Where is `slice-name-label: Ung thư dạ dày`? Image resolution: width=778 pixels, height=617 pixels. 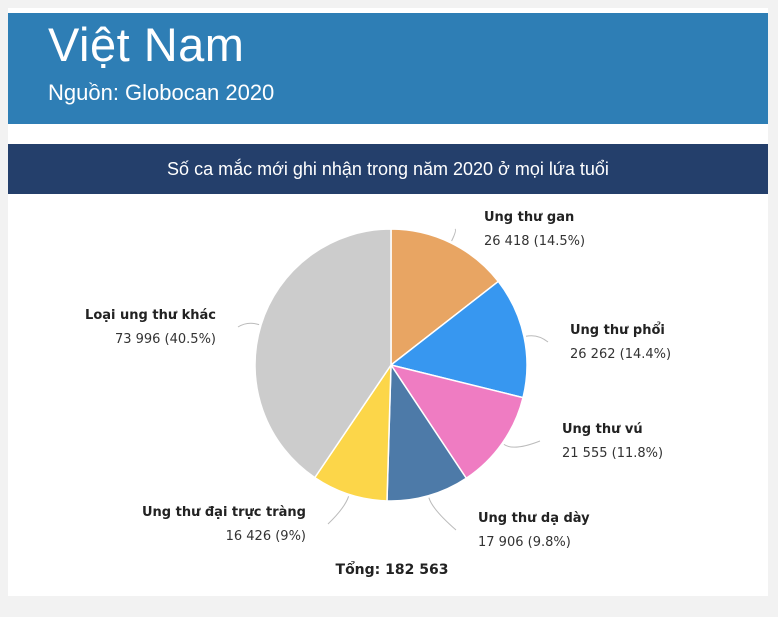 slice-name-label: Ung thư dạ dày is located at coordinates (534, 518).